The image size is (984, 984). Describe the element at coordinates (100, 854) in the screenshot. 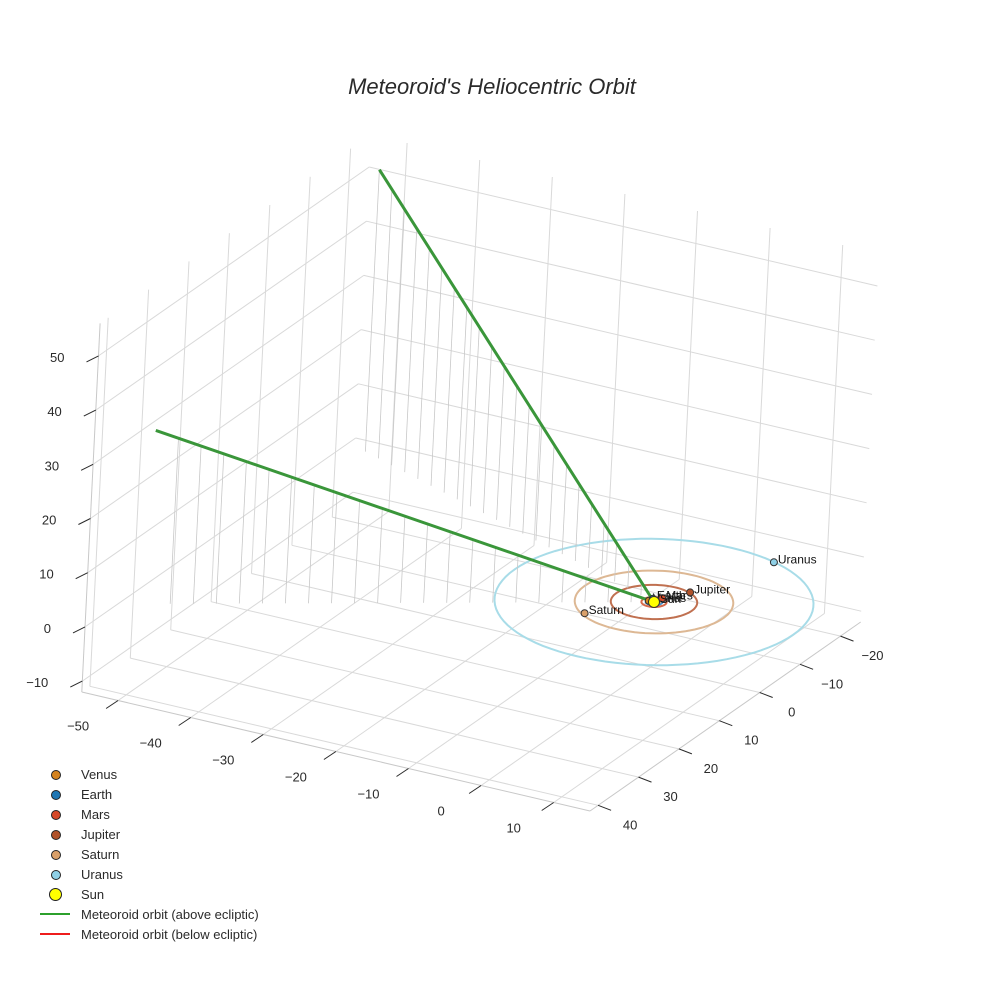

I see `legend-label-saturn: Saturn` at that location.